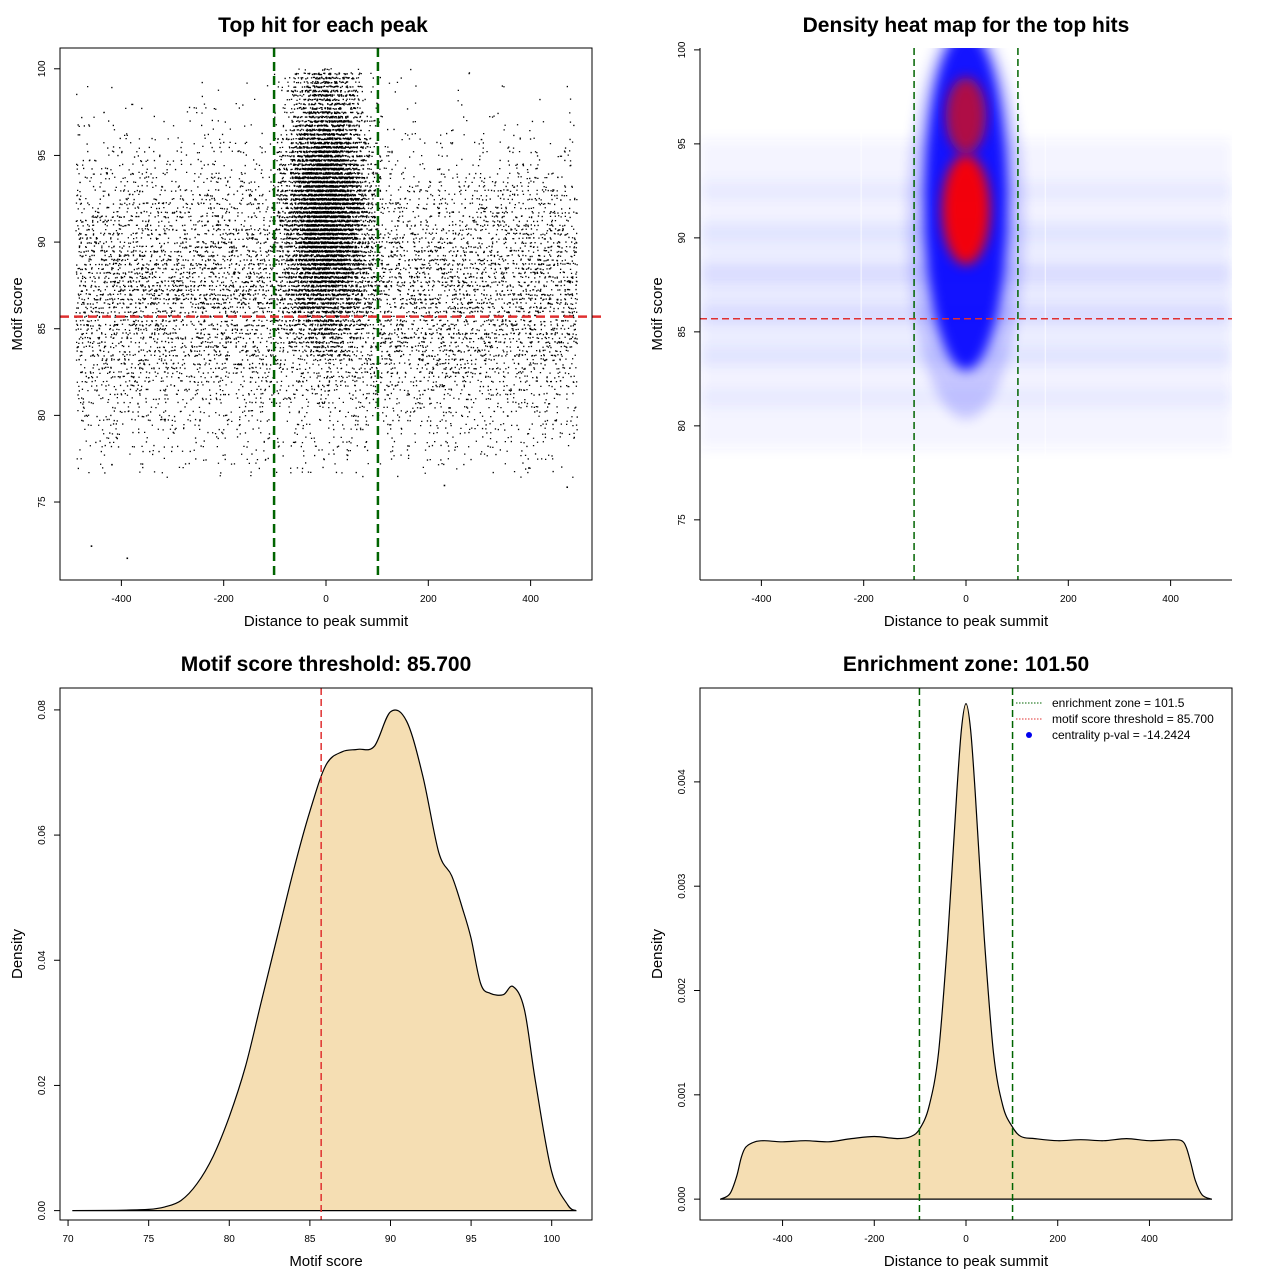  What do you see at coordinates (42, 242) in the screenshot?
I see `scatter-y-tick-label: 90` at bounding box center [42, 242].